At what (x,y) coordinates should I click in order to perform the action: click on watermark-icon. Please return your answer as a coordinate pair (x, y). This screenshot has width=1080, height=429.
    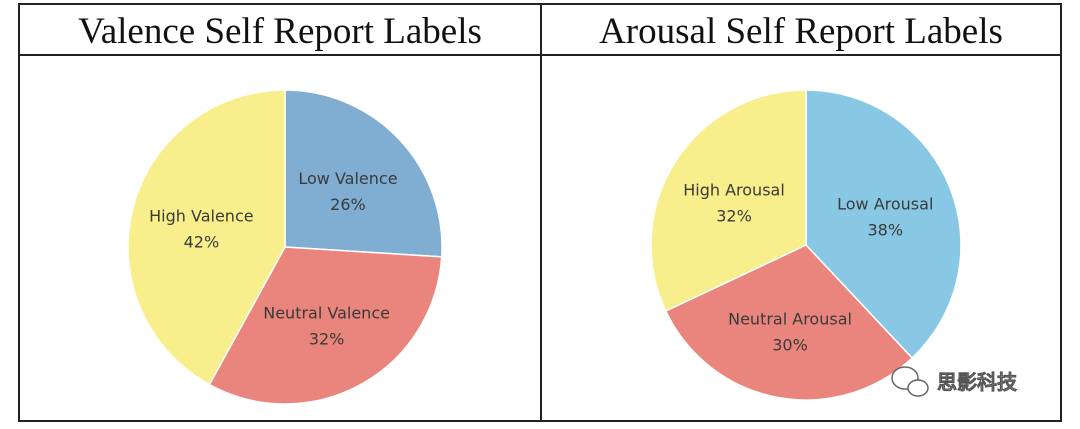
    Looking at the image, I should click on (918, 388).